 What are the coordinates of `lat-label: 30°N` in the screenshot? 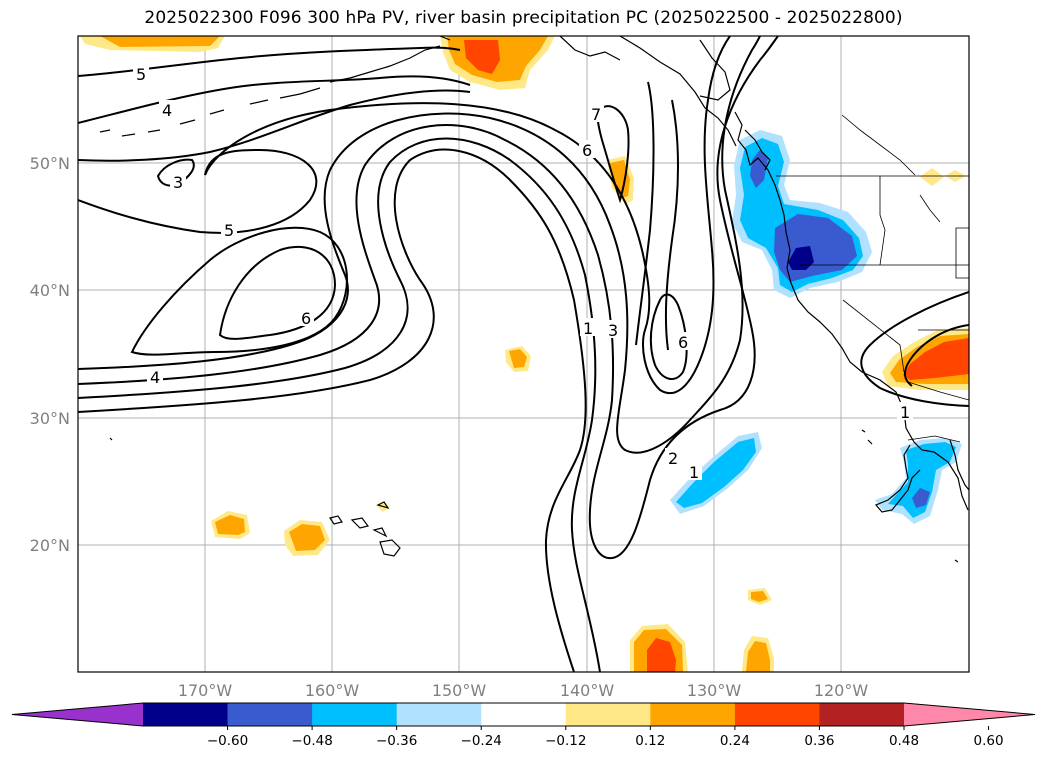 It's located at (50, 418).